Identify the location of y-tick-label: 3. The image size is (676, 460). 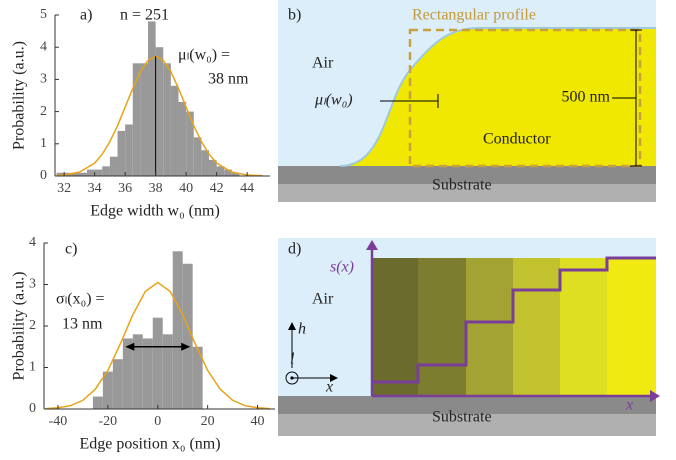
(43, 79).